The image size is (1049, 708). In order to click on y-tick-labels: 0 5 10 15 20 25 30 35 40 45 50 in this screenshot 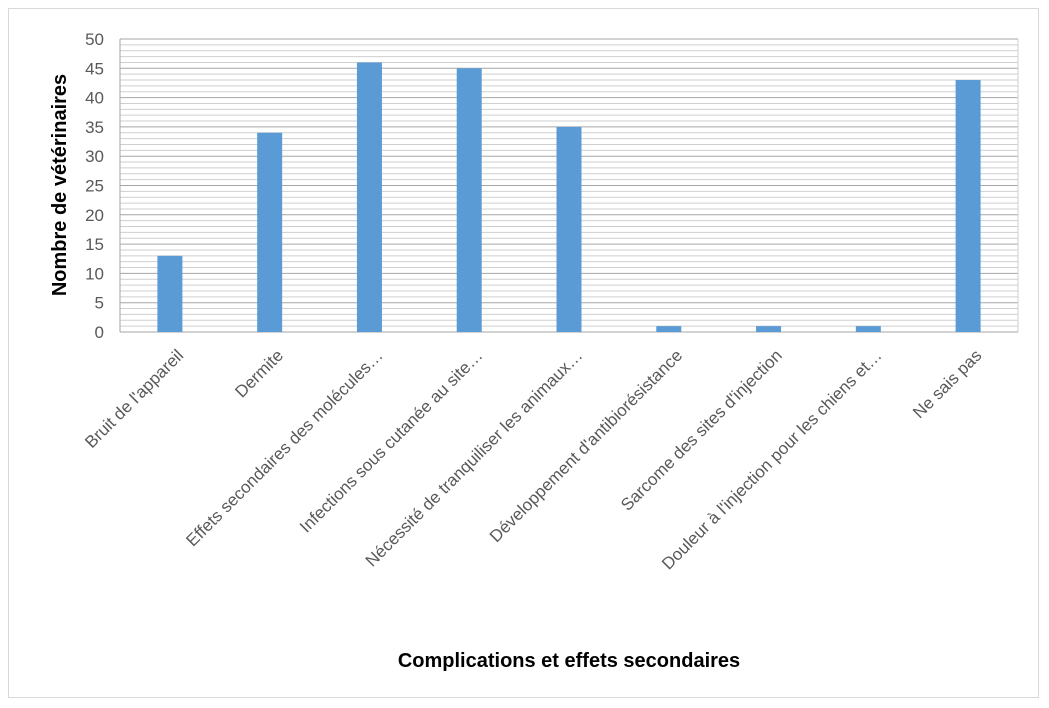, I will do `click(94, 186)`.